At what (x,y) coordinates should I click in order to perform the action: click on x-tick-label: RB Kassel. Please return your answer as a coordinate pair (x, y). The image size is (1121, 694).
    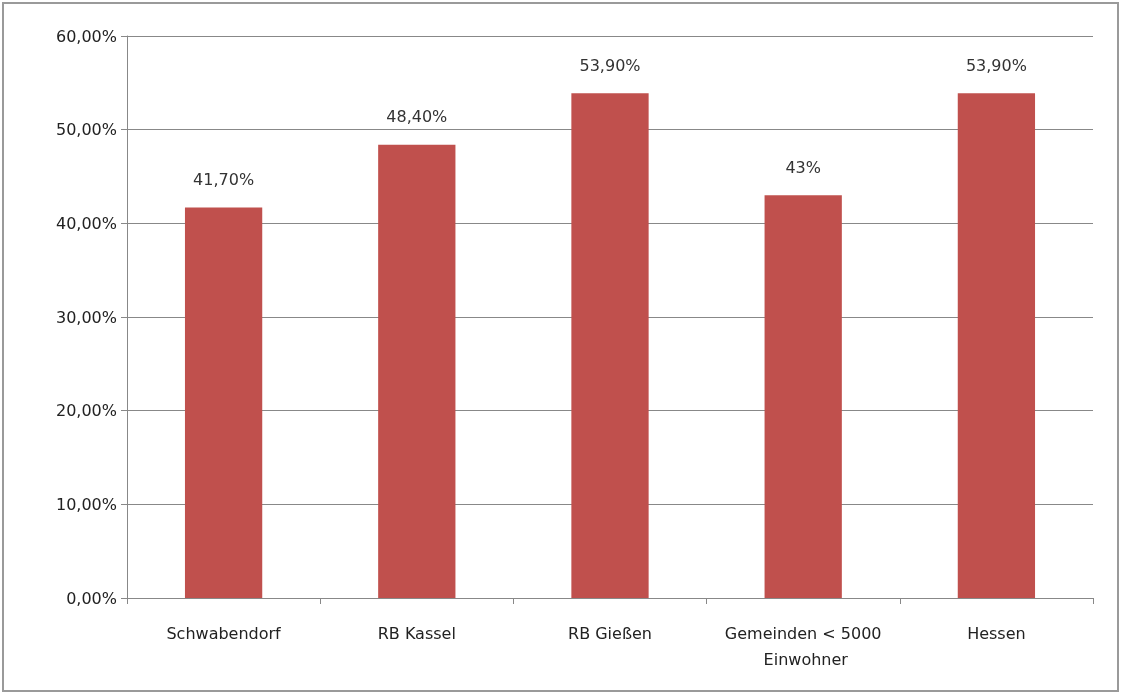
    Looking at the image, I should click on (416, 633).